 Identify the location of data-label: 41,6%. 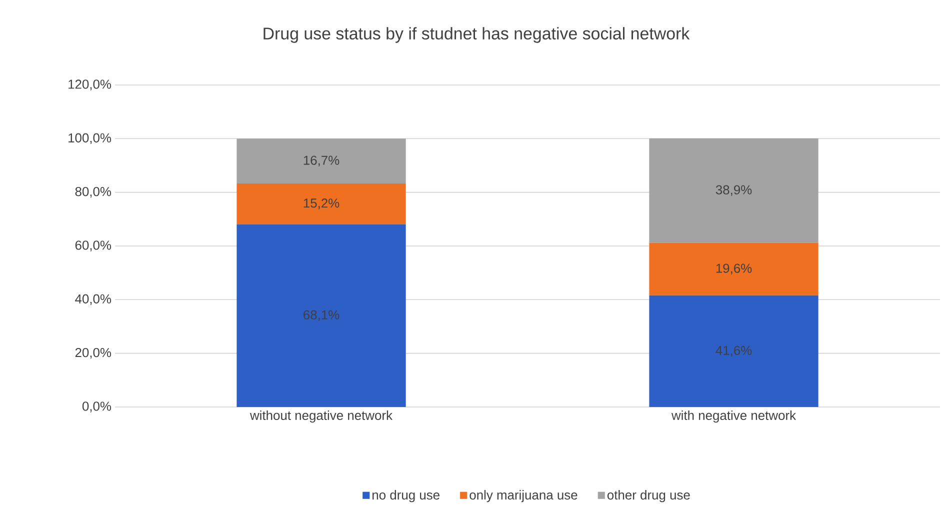
(734, 351).